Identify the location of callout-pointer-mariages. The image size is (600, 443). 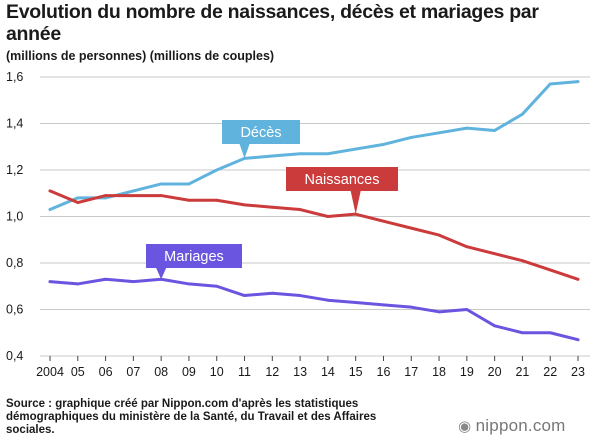
(161, 274).